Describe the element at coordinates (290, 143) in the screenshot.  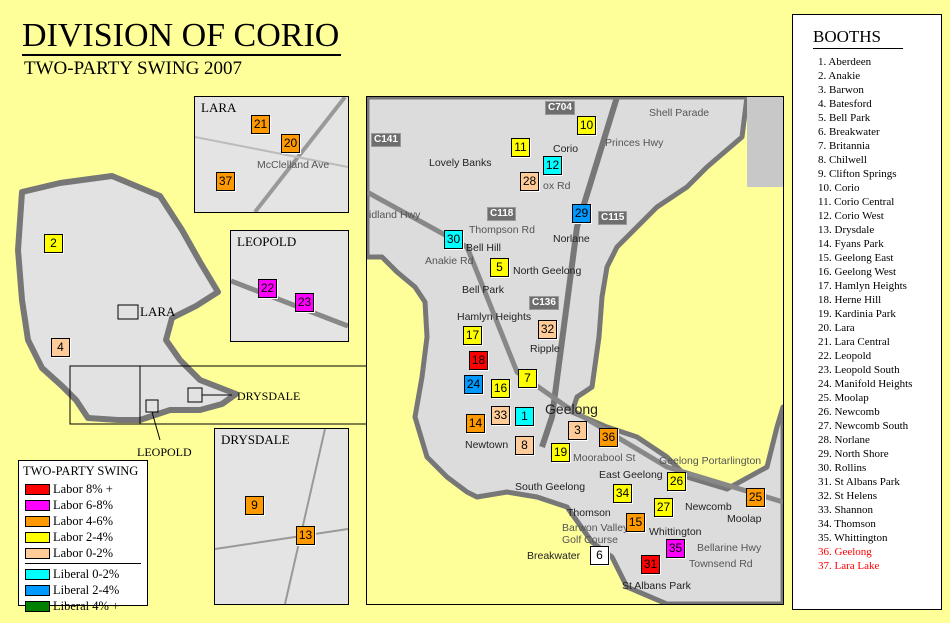
I see `booth-marker-20: 20` at that location.